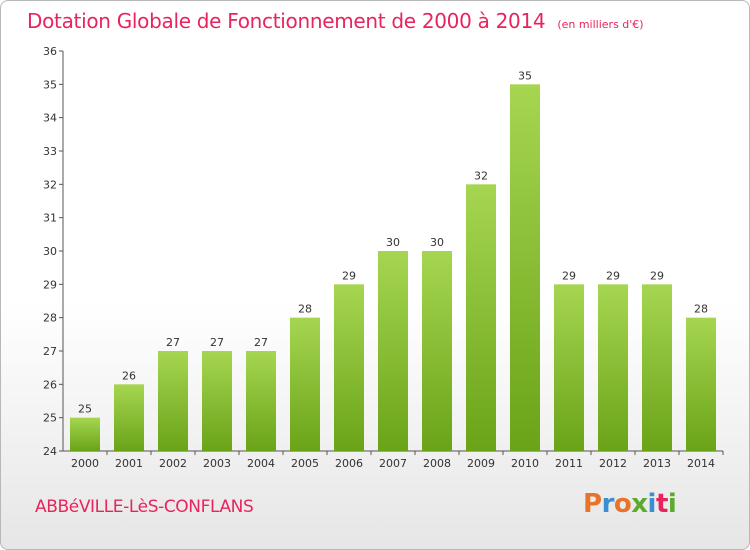  What do you see at coordinates (50, 51) in the screenshot?
I see `y-tick-label: 36` at bounding box center [50, 51].